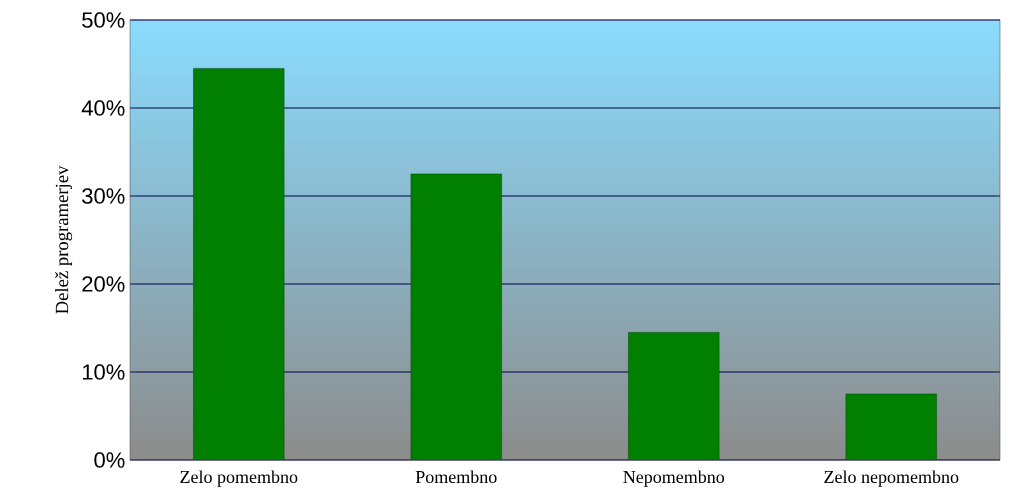 Image resolution: width=1012 pixels, height=501 pixels. What do you see at coordinates (64, 239) in the screenshot?
I see `y-axis-title: Delež programerjev` at bounding box center [64, 239].